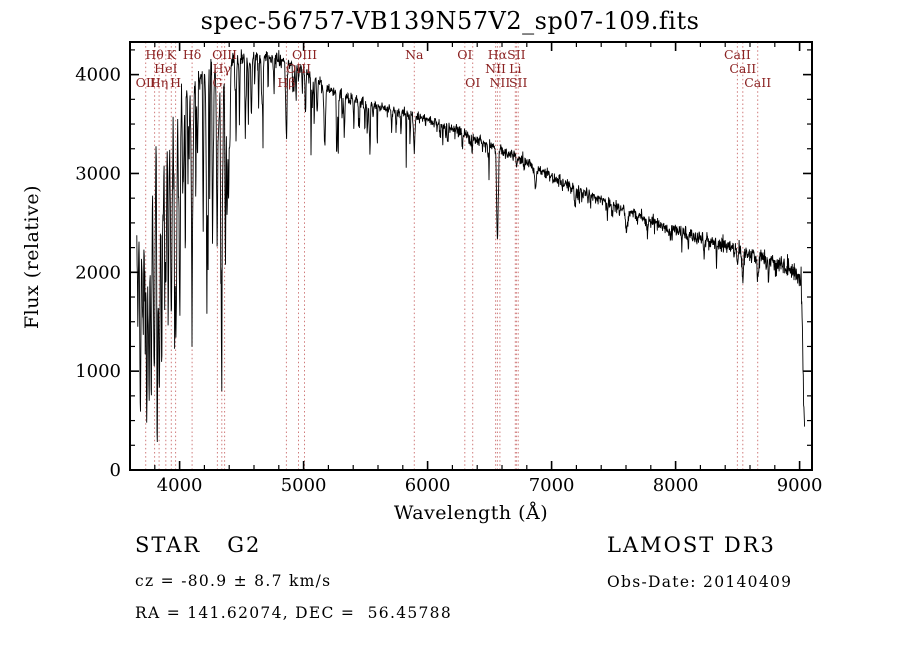  What do you see at coordinates (233, 581) in the screenshot?
I see `cz-value: cz = -80.9 ± 8.7 km/s` at bounding box center [233, 581].